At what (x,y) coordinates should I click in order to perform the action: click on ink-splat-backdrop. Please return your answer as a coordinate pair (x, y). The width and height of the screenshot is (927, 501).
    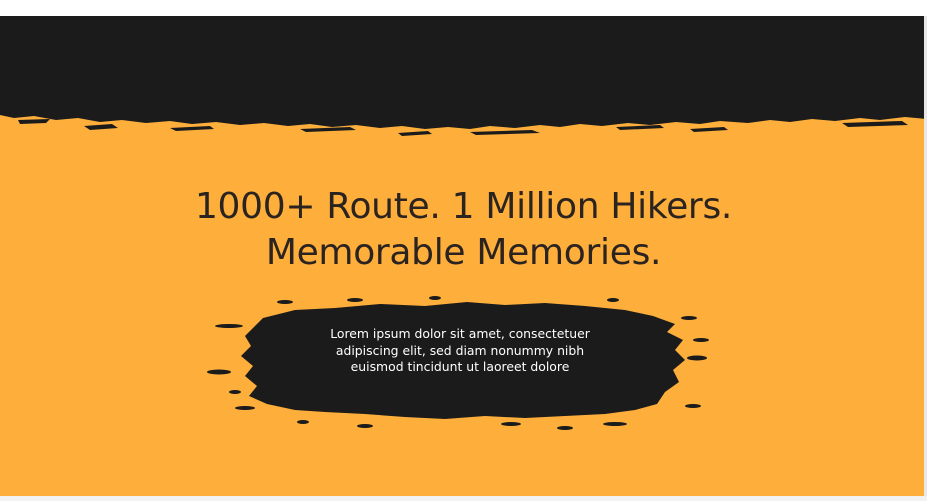
    Looking at the image, I should click on (458, 363).